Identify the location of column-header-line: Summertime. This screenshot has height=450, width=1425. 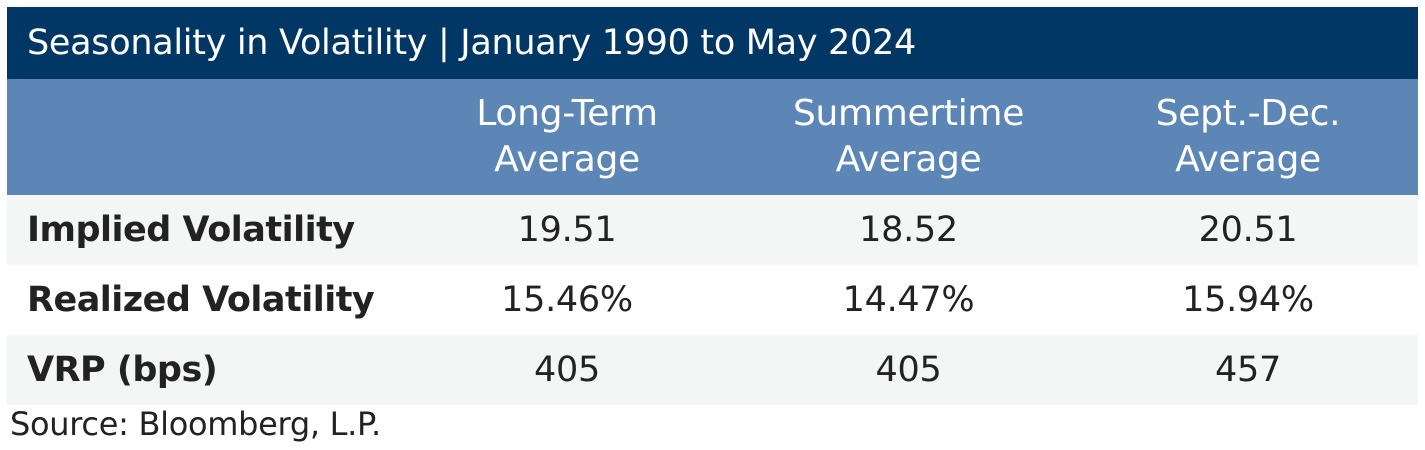
(908, 113).